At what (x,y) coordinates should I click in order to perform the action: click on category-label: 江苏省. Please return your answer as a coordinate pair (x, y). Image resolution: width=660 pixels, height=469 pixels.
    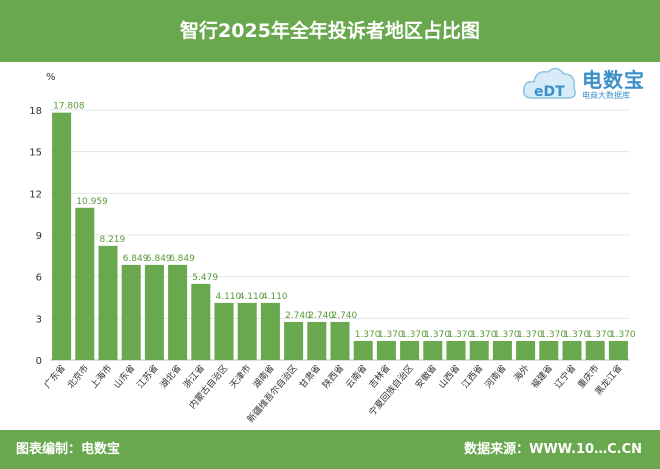
    Looking at the image, I should click on (147, 376).